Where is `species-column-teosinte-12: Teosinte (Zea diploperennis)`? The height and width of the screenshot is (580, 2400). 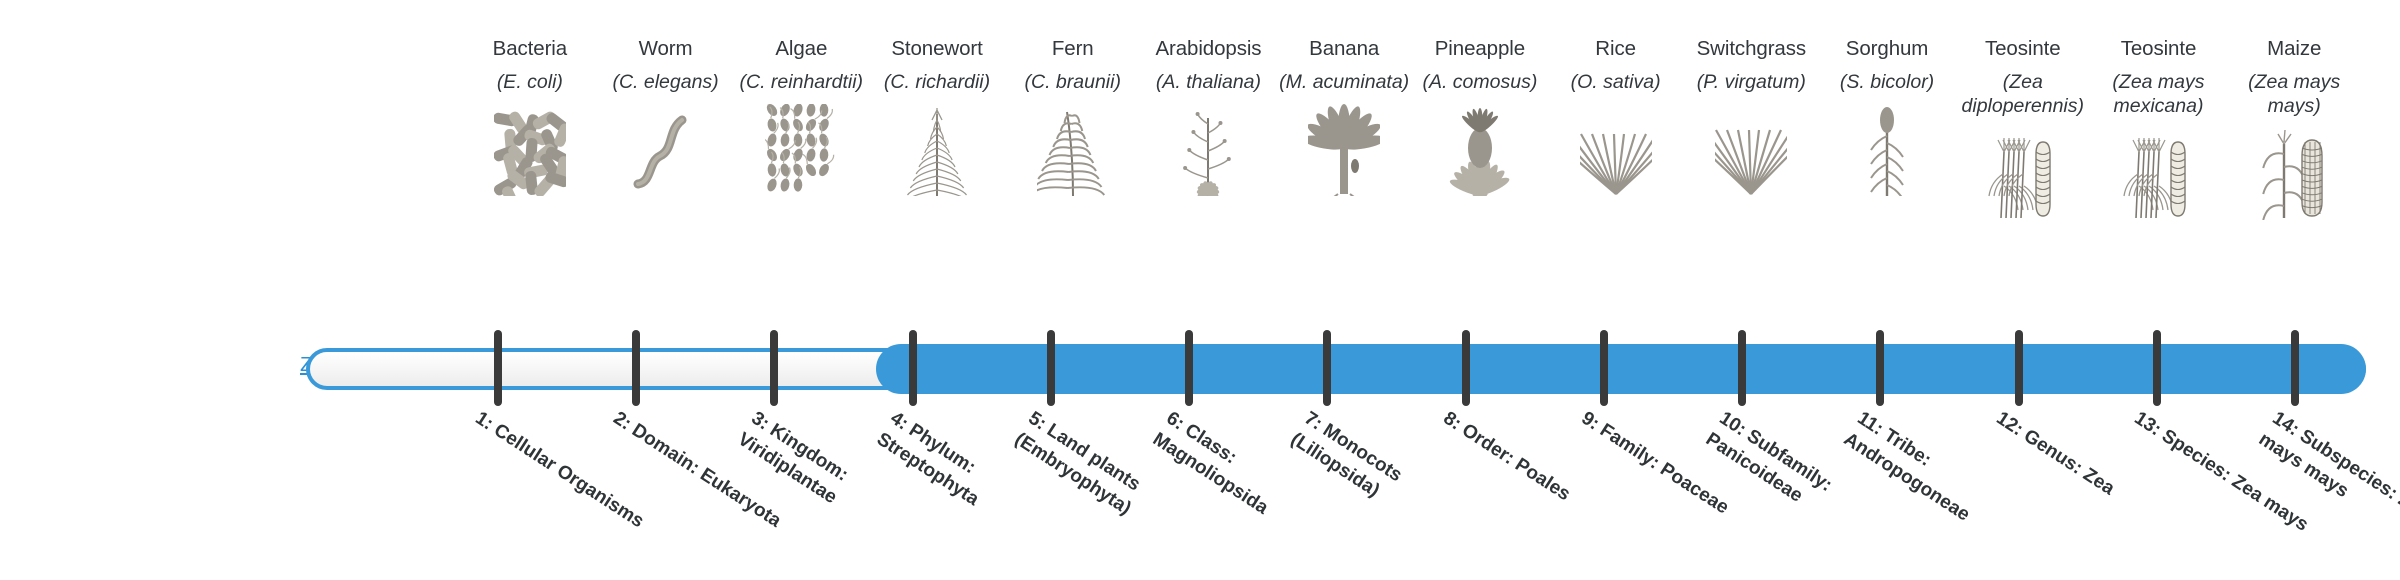
species-column-teosinte-12: Teosinte (Zea diploperennis) is located at coordinates (2023, 128).